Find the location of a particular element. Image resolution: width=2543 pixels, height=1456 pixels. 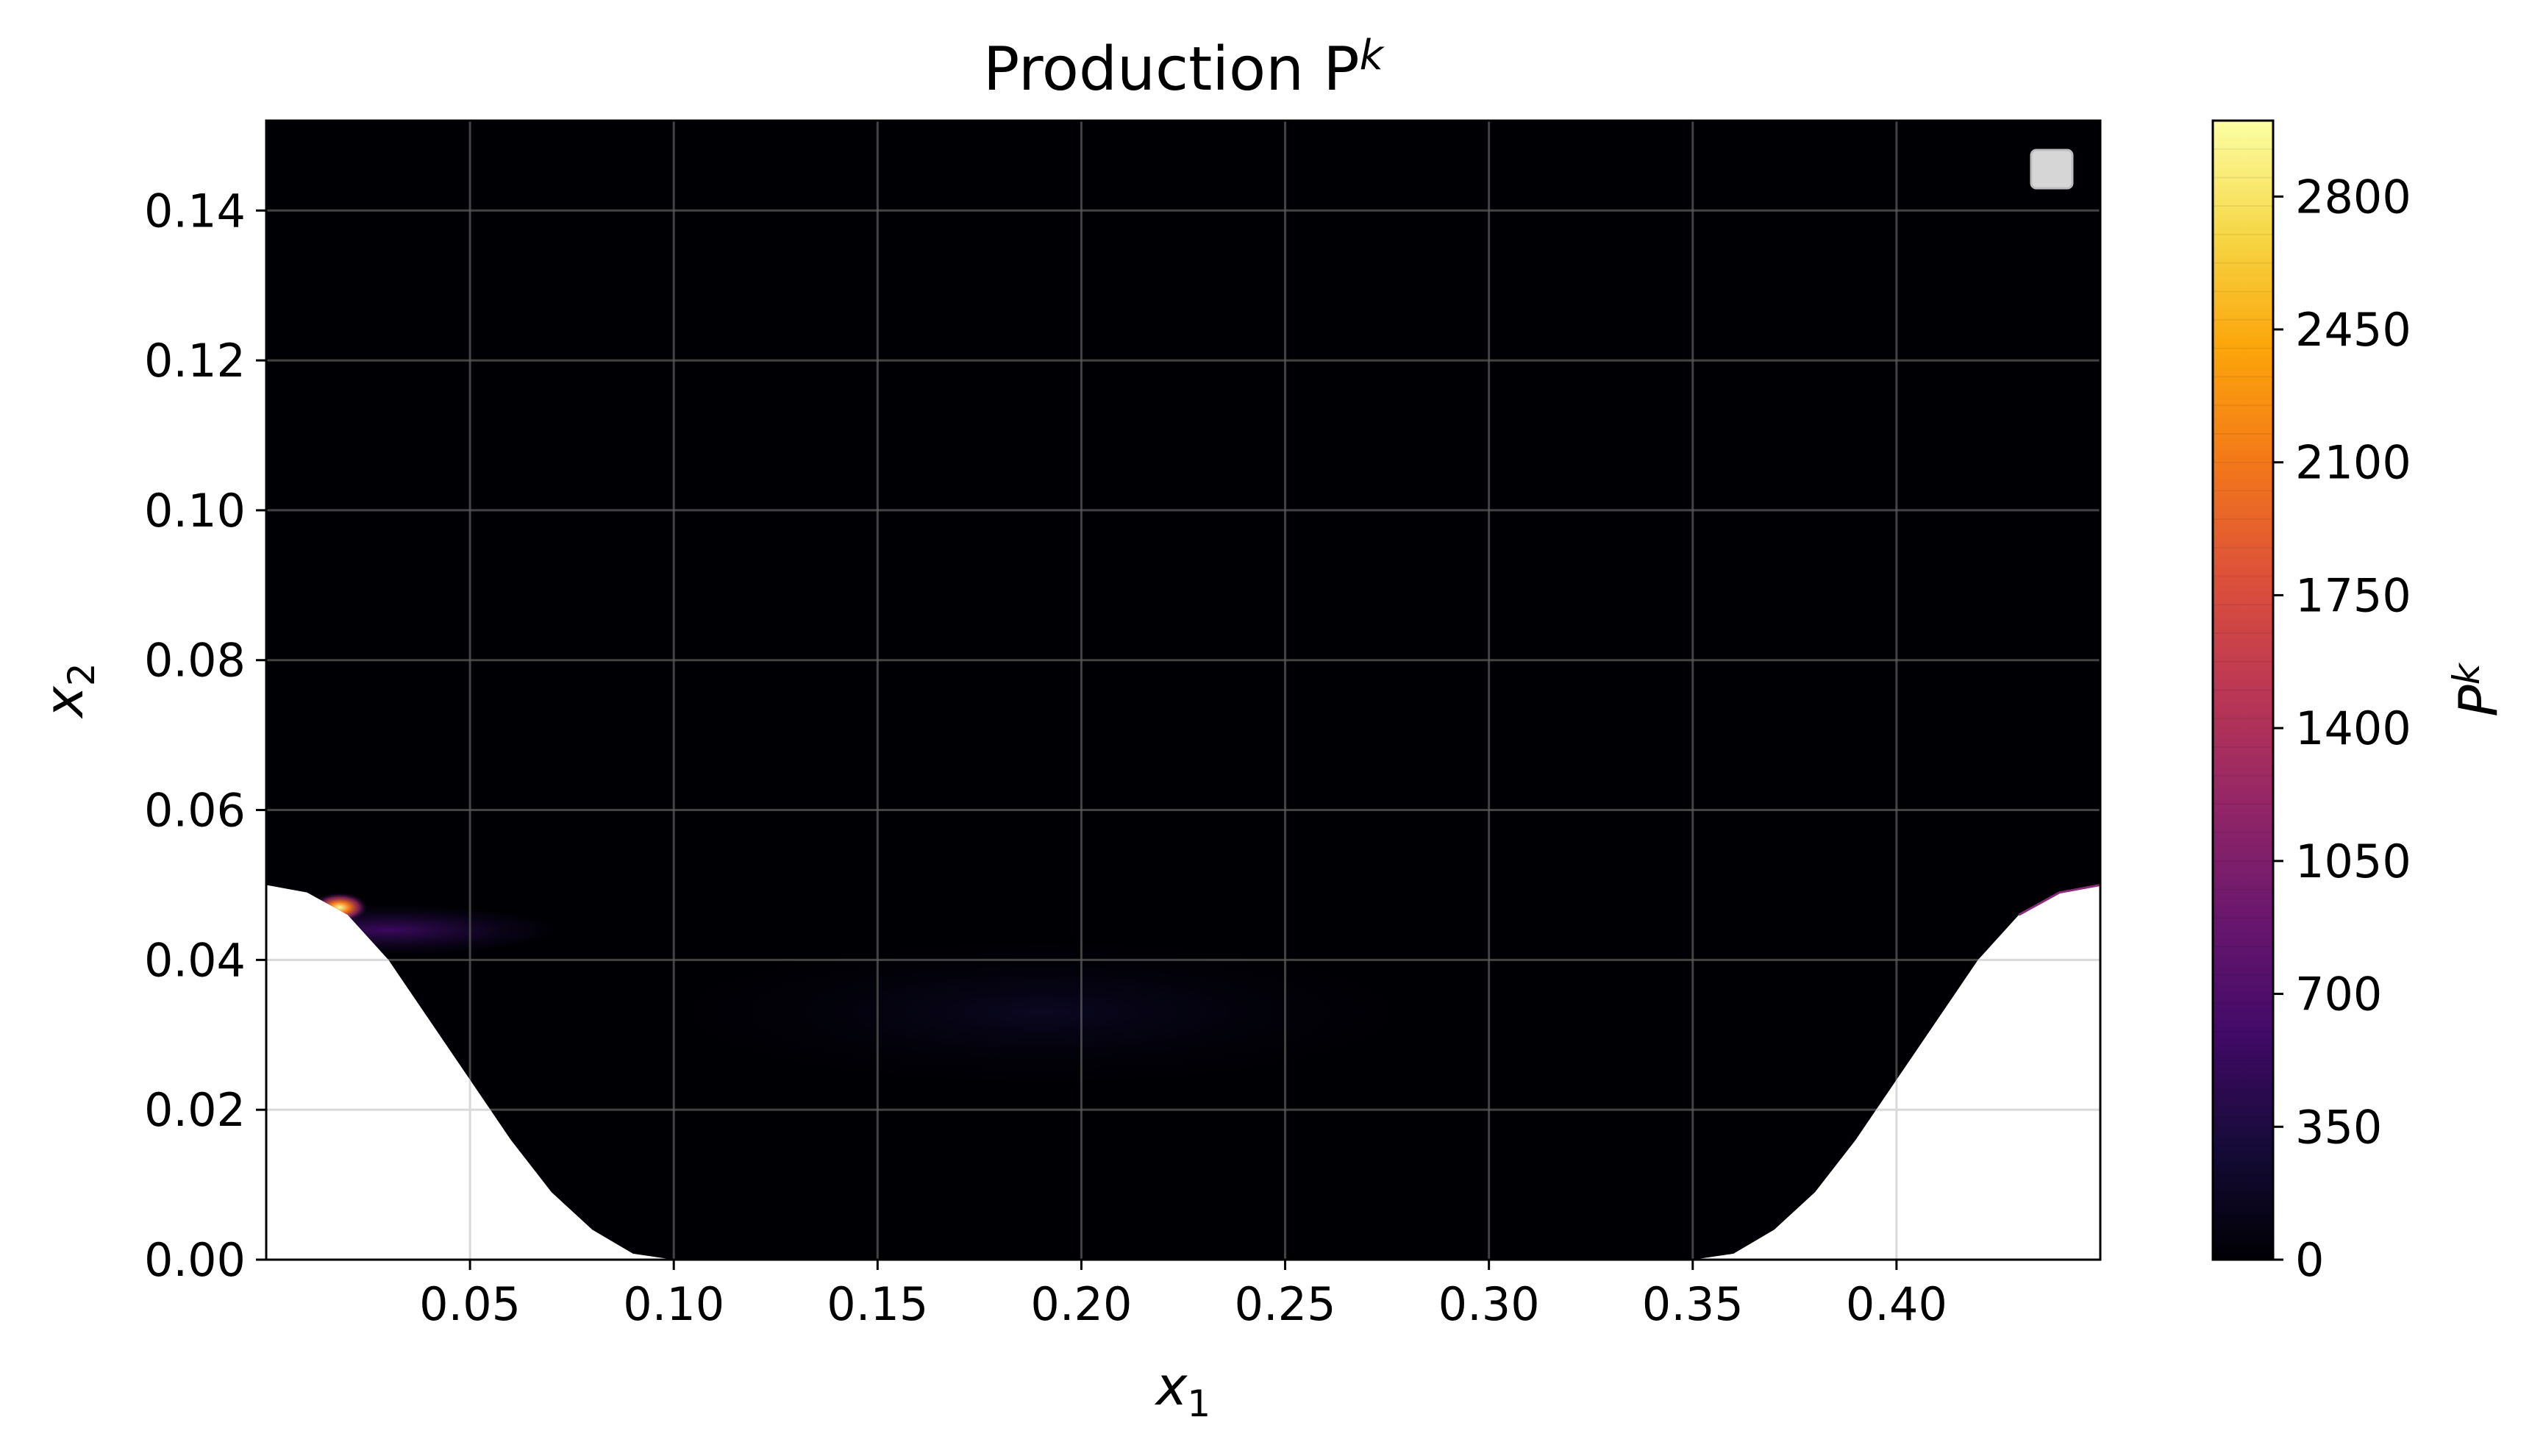

x-tick-label-4: 0.25 is located at coordinates (1285, 1304).